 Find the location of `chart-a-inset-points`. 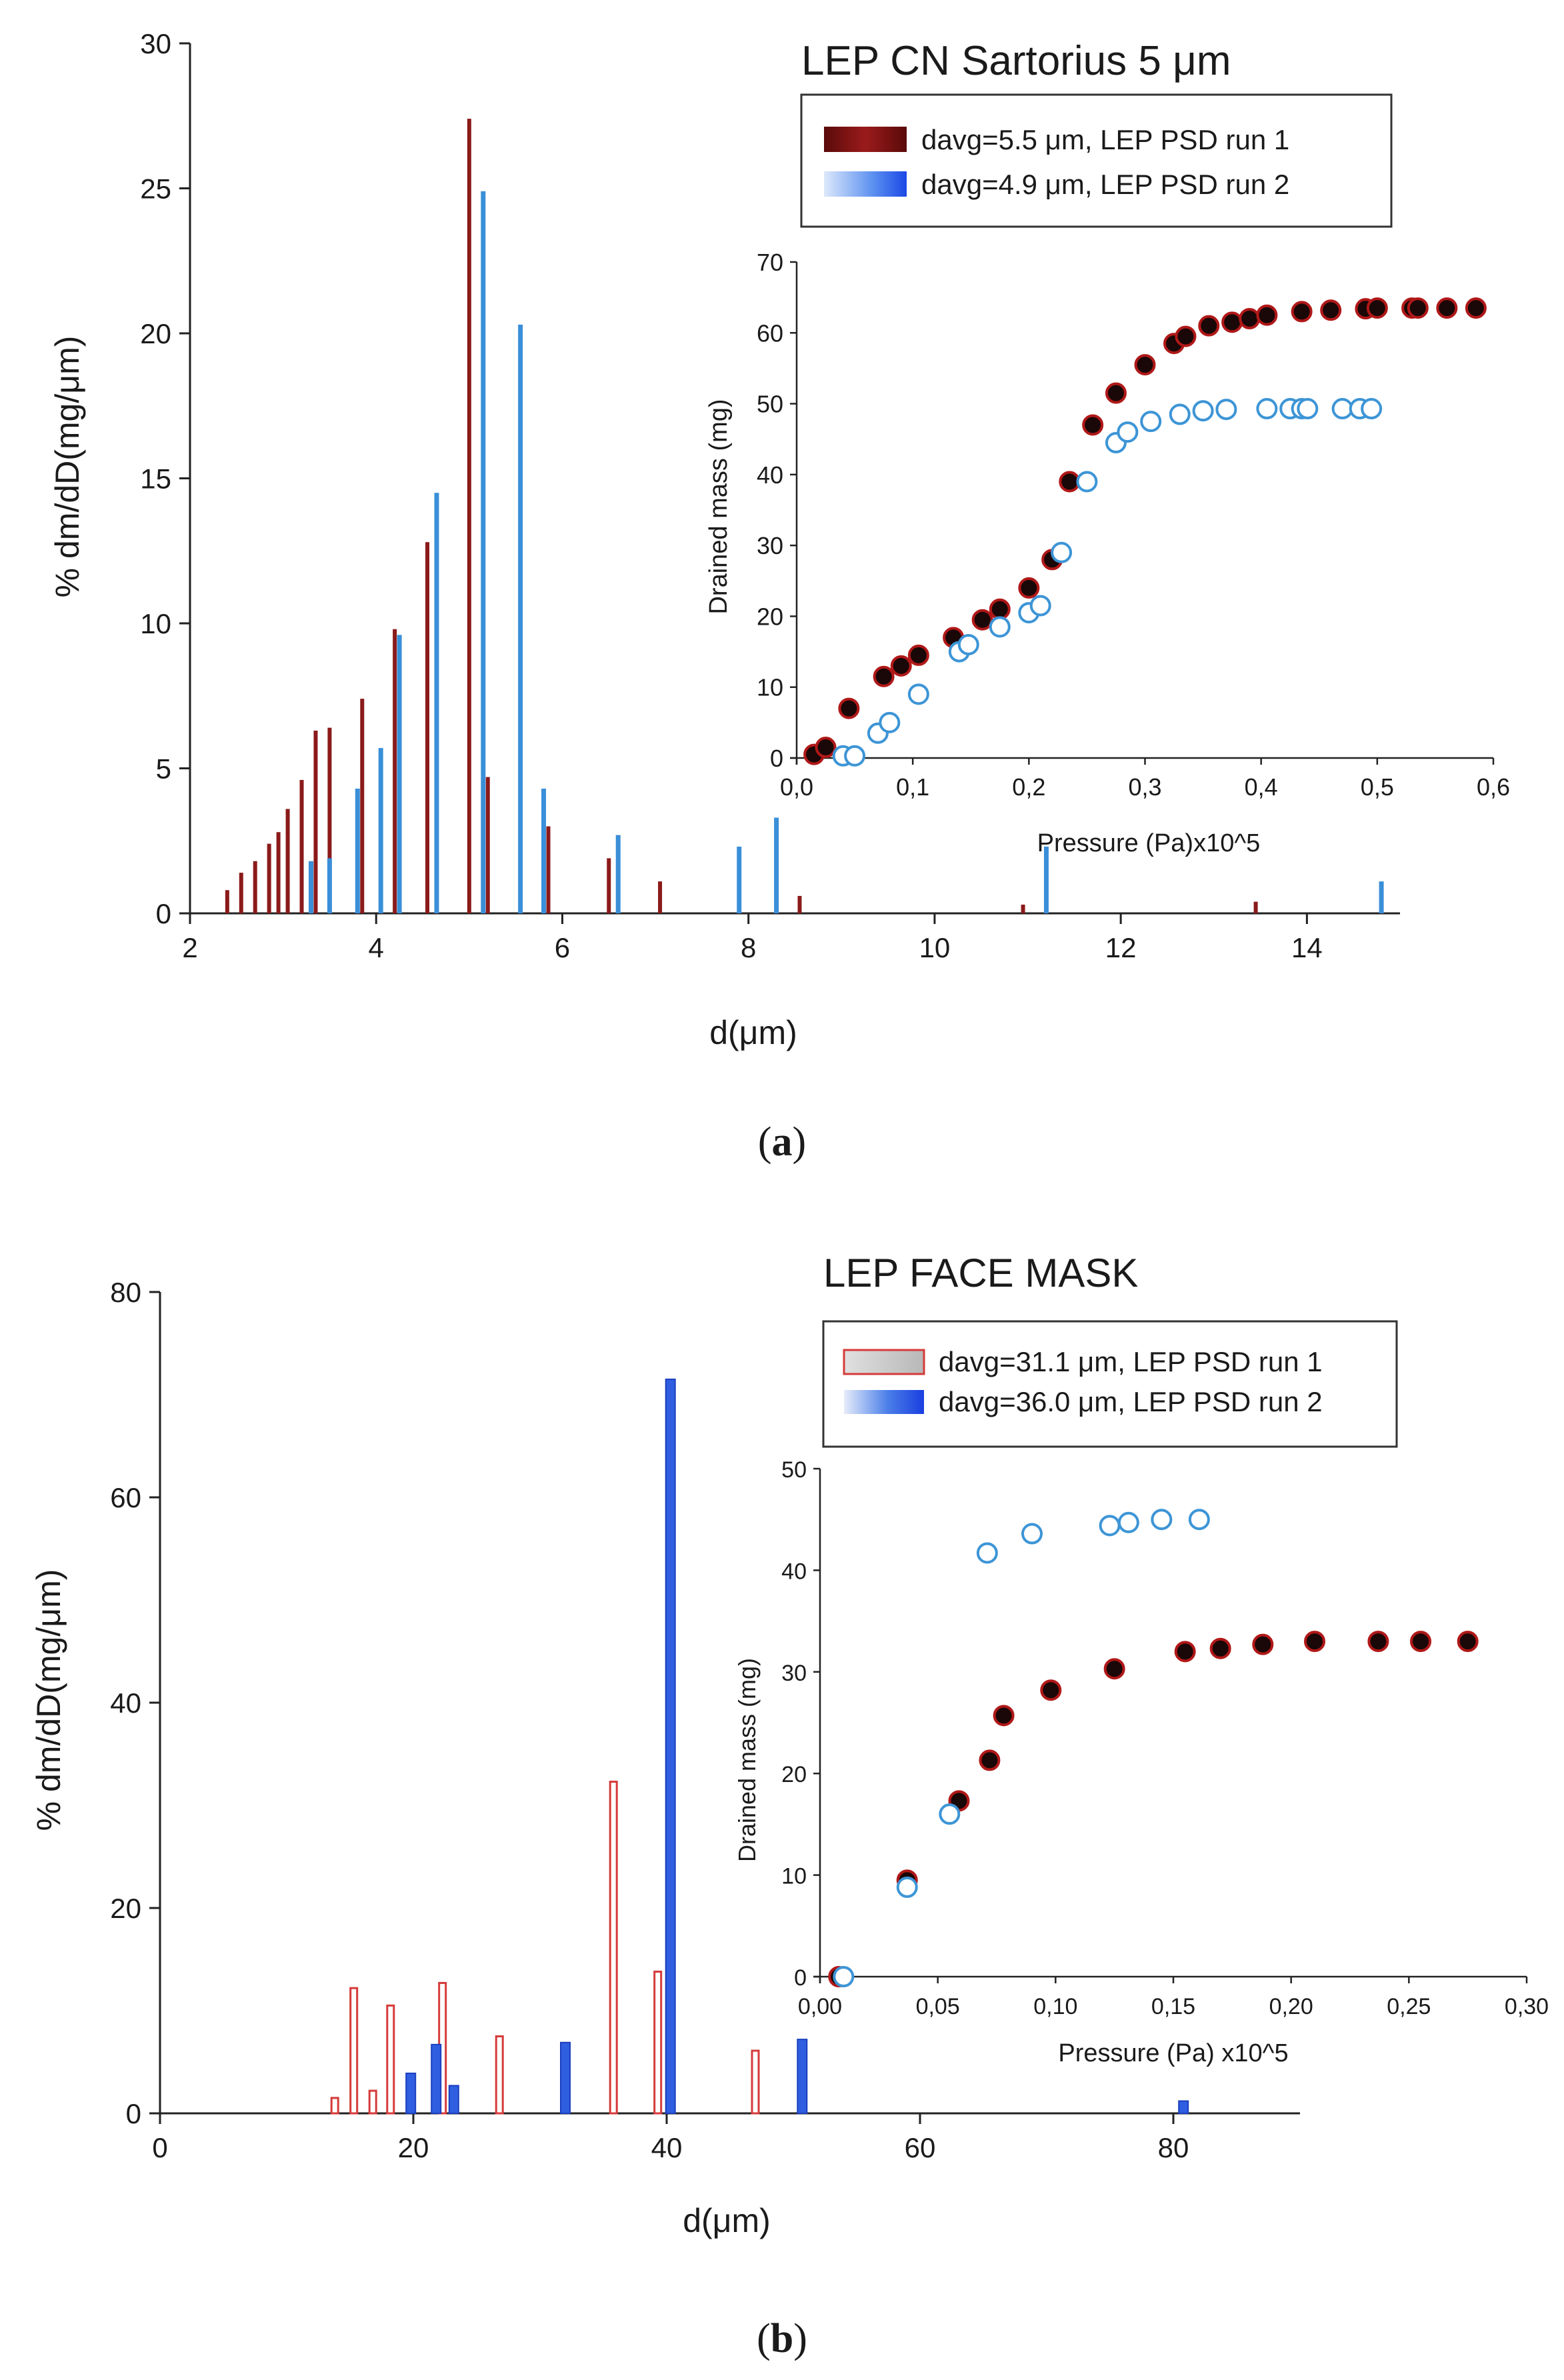

chart-a-inset-points is located at coordinates (1145, 532).